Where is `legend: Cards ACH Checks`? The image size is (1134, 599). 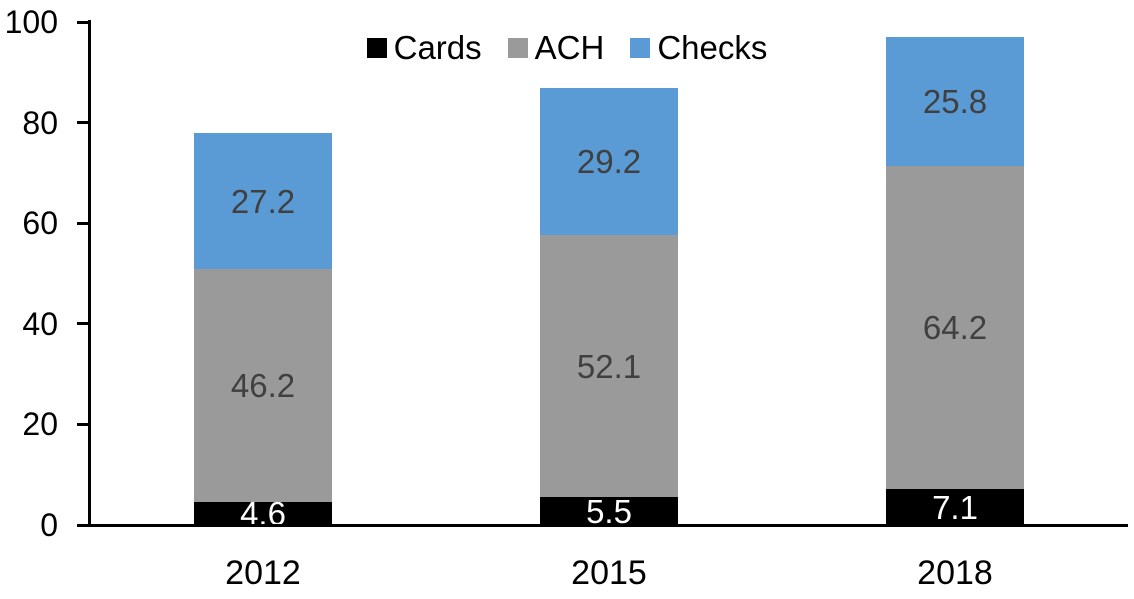 legend: Cards ACH Checks is located at coordinates (567, 48).